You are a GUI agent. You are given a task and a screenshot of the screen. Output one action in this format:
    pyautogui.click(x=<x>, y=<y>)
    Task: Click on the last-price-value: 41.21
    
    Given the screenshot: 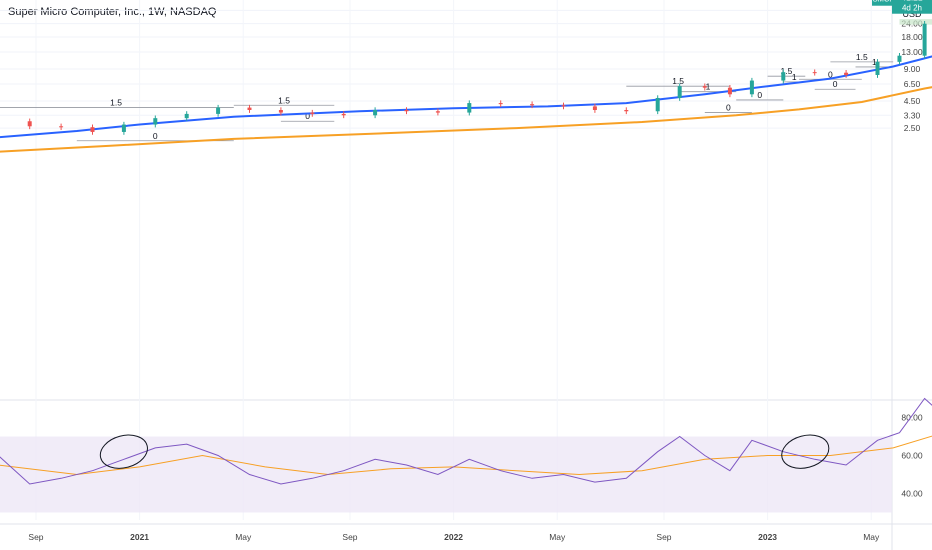 What is the action you would take?
    pyautogui.click(x=912, y=1)
    